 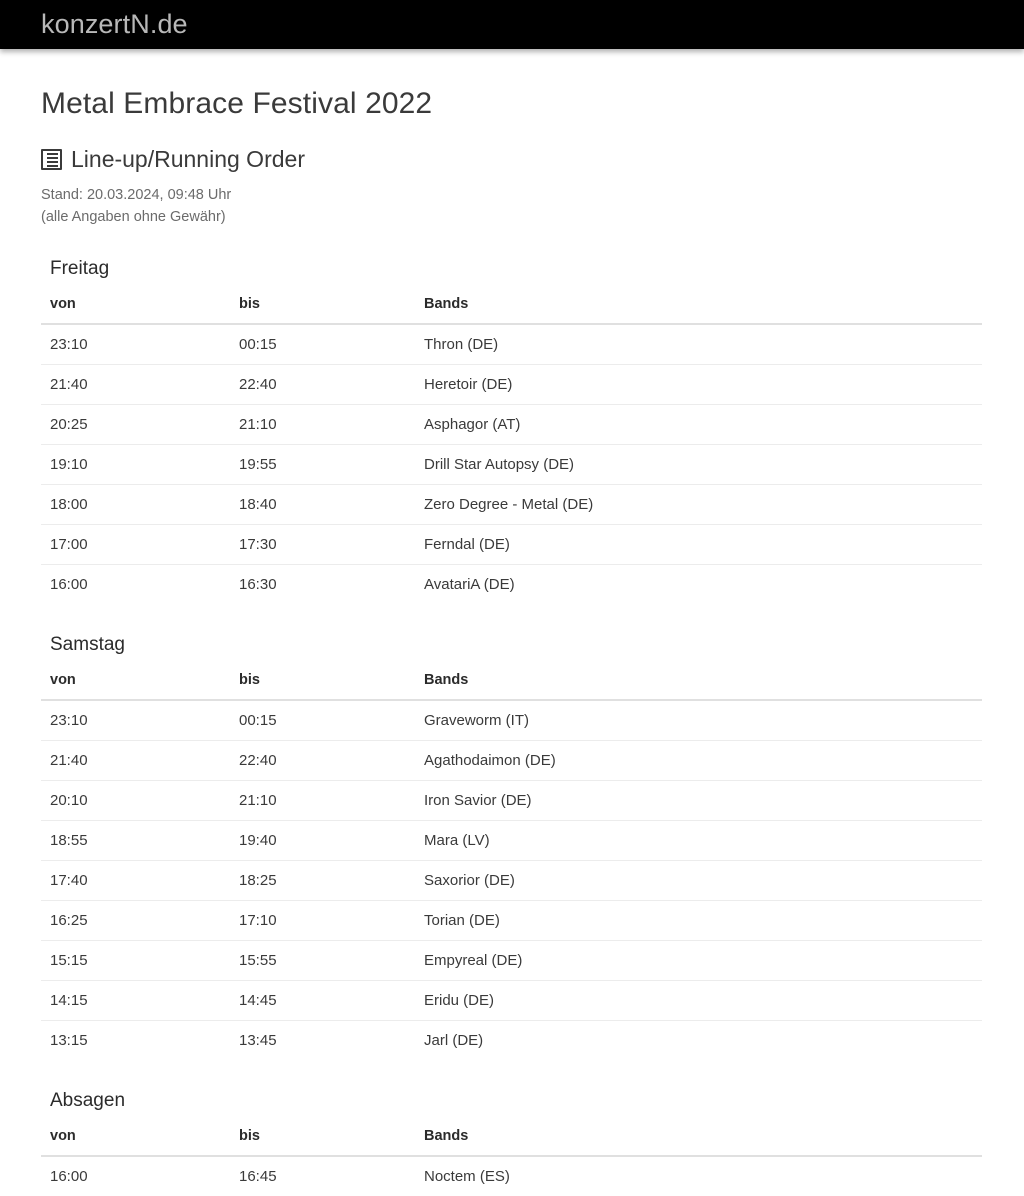 What do you see at coordinates (87, 644) in the screenshot?
I see `day-heading: Samstag` at bounding box center [87, 644].